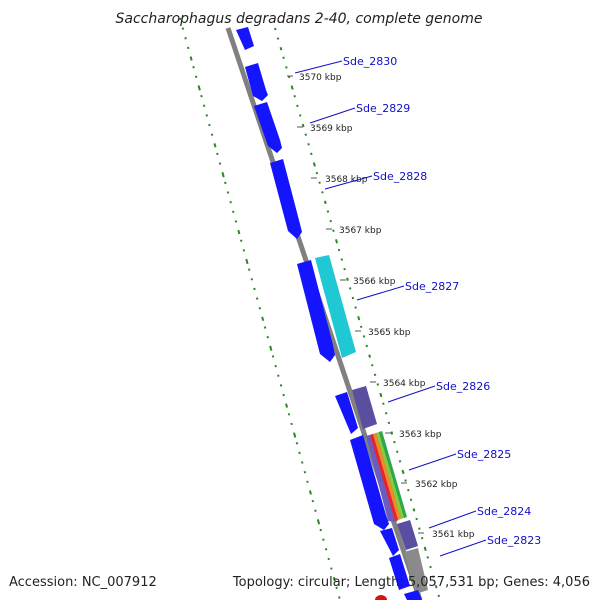  What do you see at coordinates (453, 535) in the screenshot?
I see `kbp-label: 3561 kbp` at bounding box center [453, 535].